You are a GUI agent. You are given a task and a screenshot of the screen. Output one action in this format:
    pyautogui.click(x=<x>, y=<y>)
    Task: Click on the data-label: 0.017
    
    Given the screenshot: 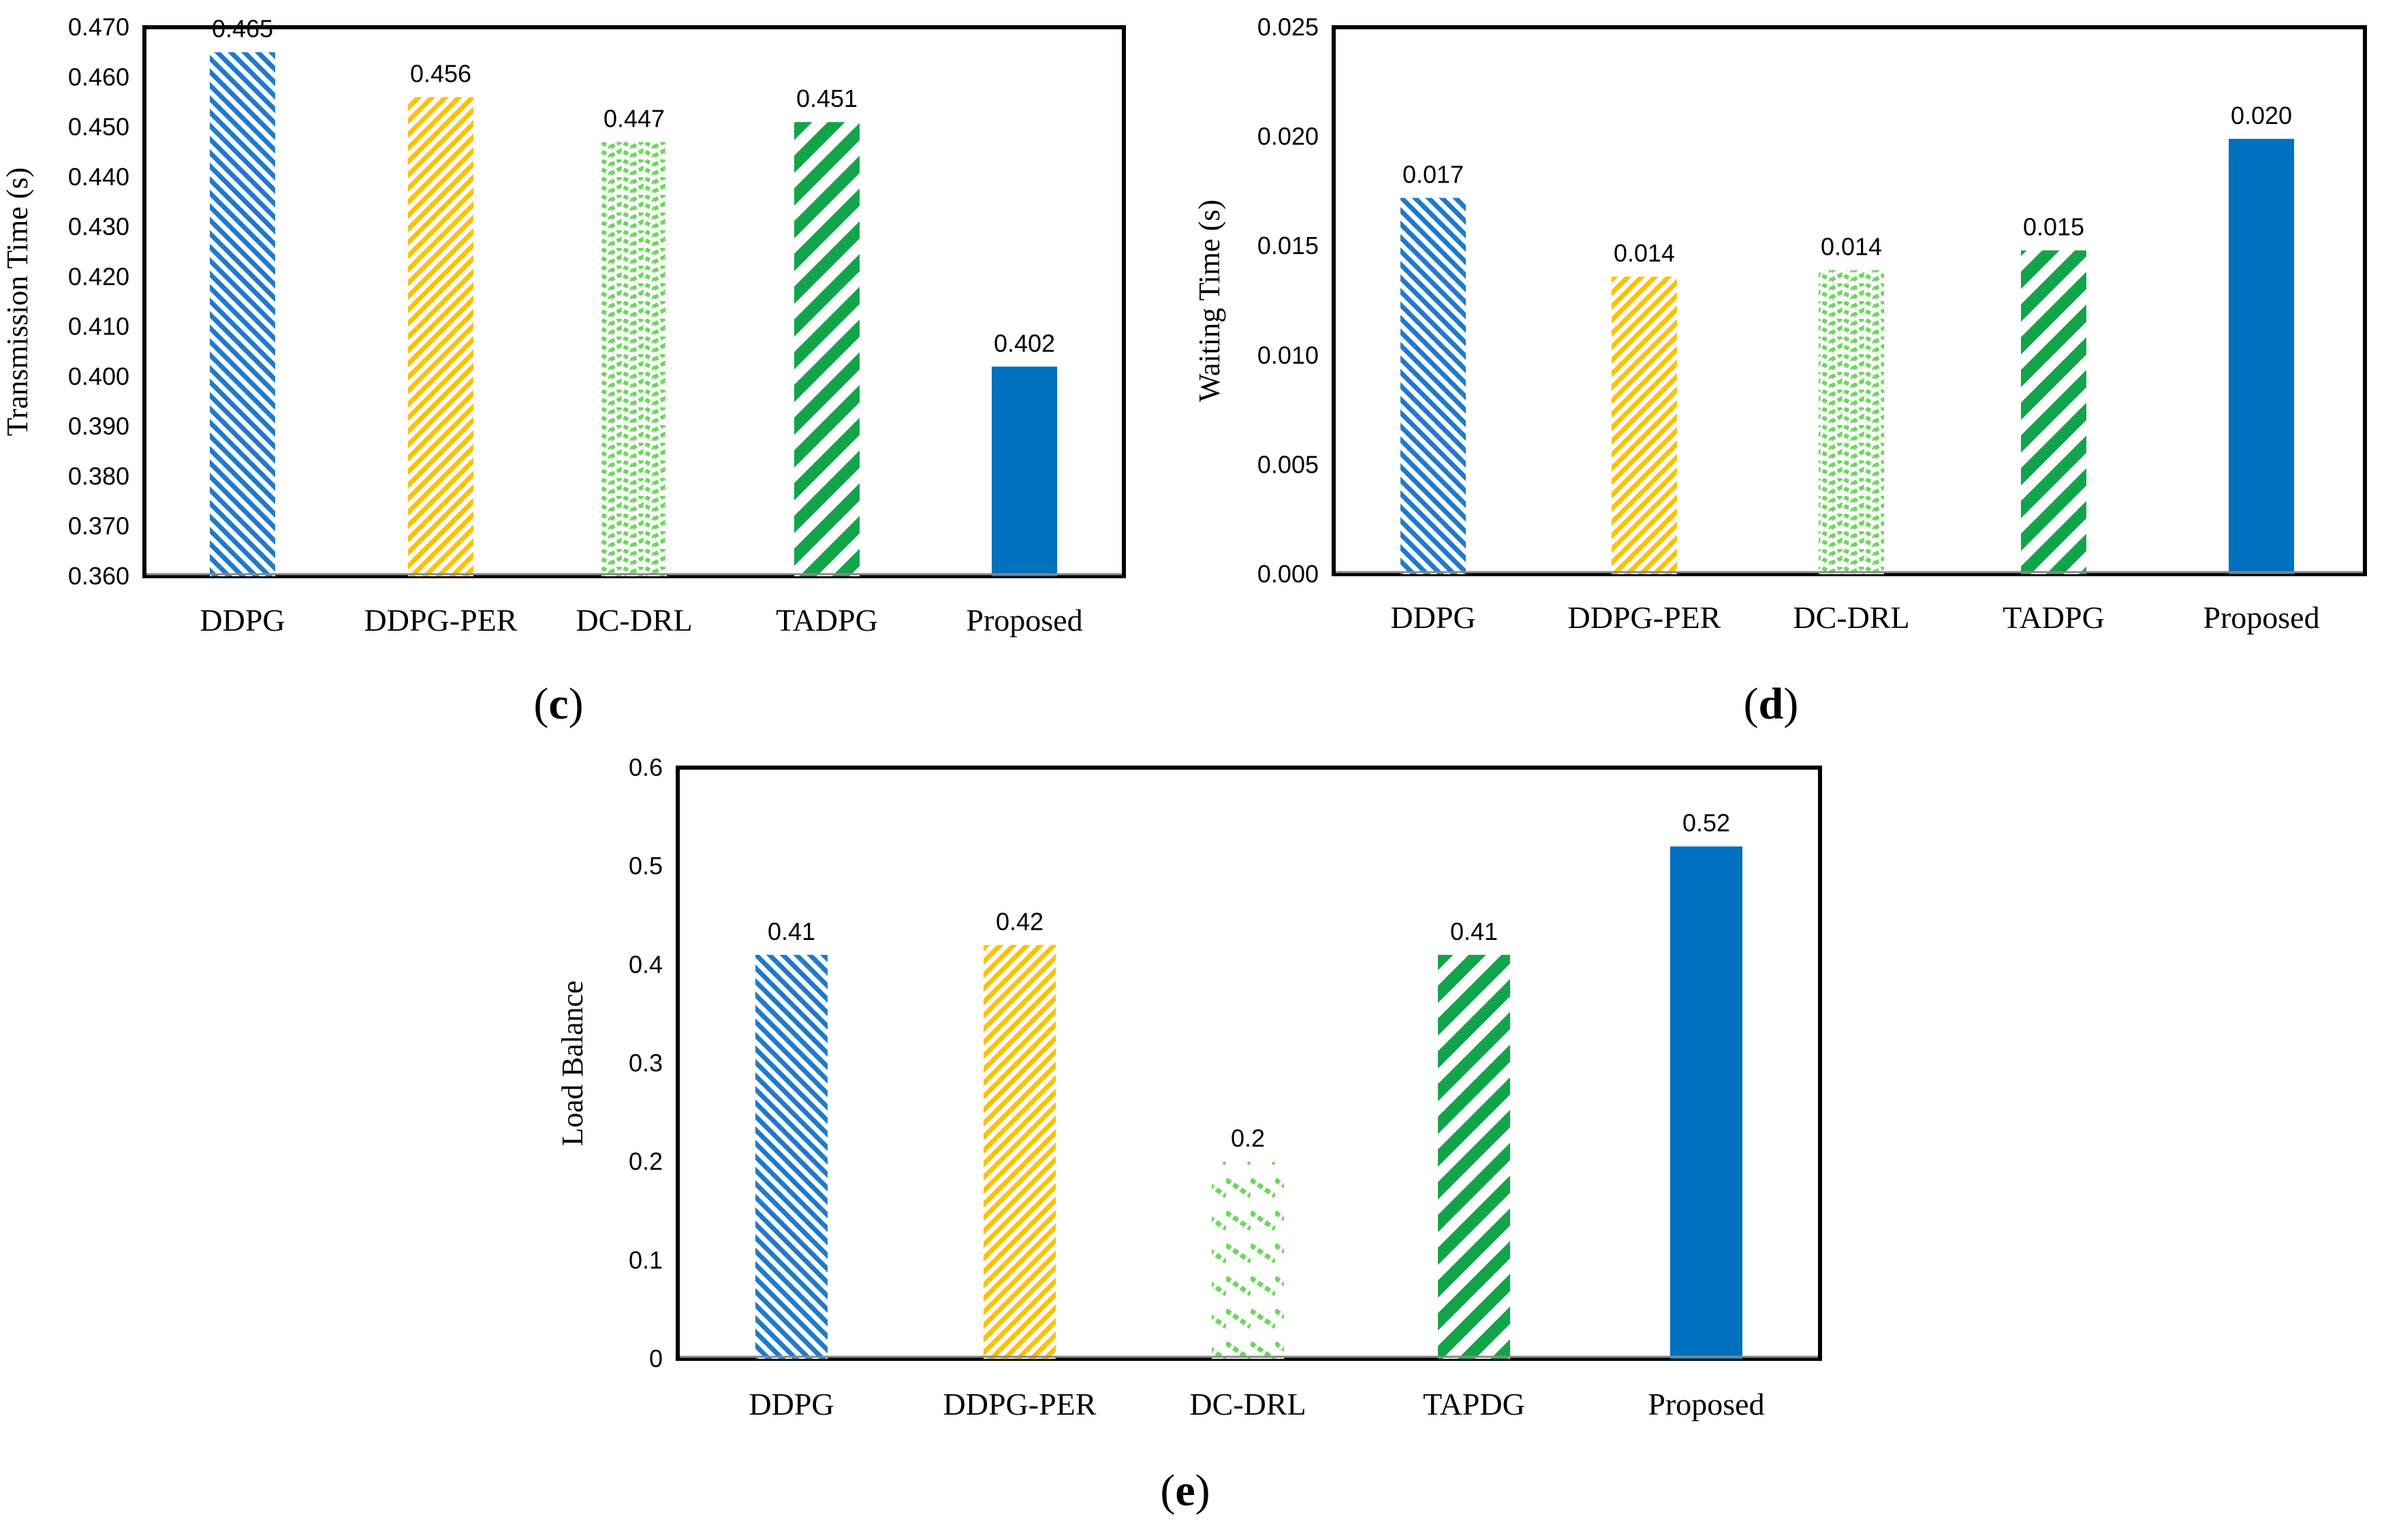 What is the action you would take?
    pyautogui.click(x=1433, y=175)
    